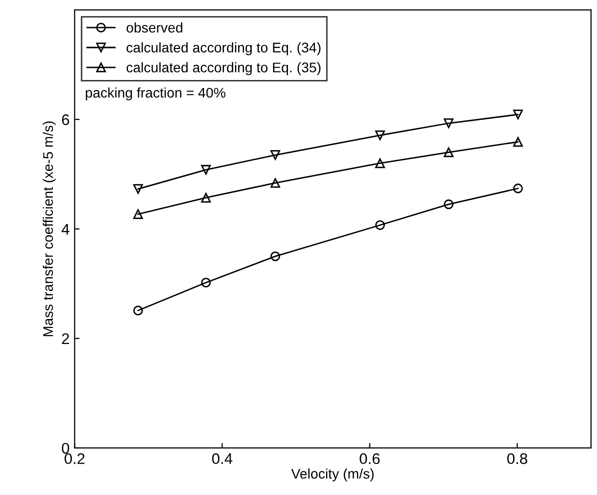  What do you see at coordinates (223, 49) in the screenshot?
I see `legend-label: calculated according to Eq. (34)` at bounding box center [223, 49].